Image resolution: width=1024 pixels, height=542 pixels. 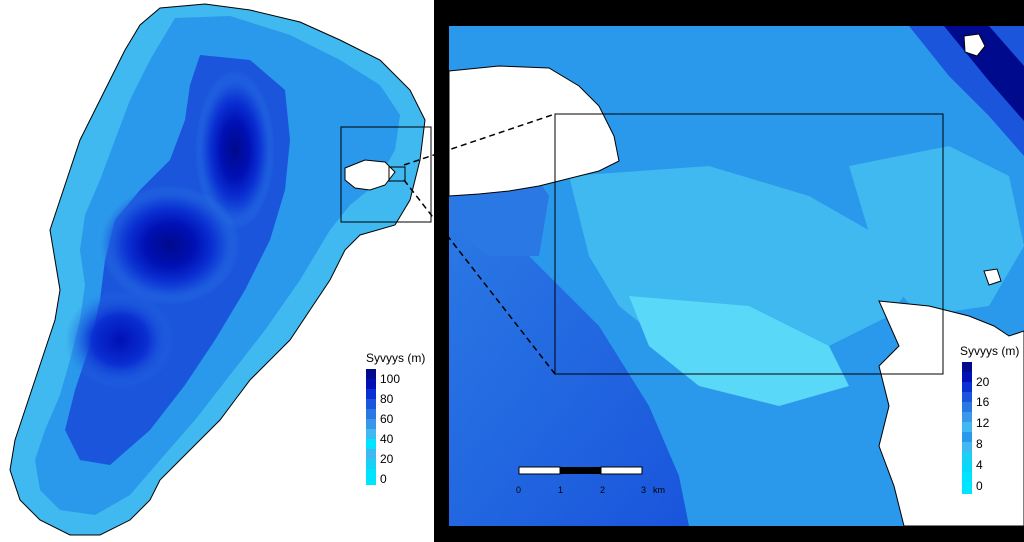 What do you see at coordinates (590, 480) in the screenshot?
I see `scale-bar: 0 1 2 3 km` at bounding box center [590, 480].